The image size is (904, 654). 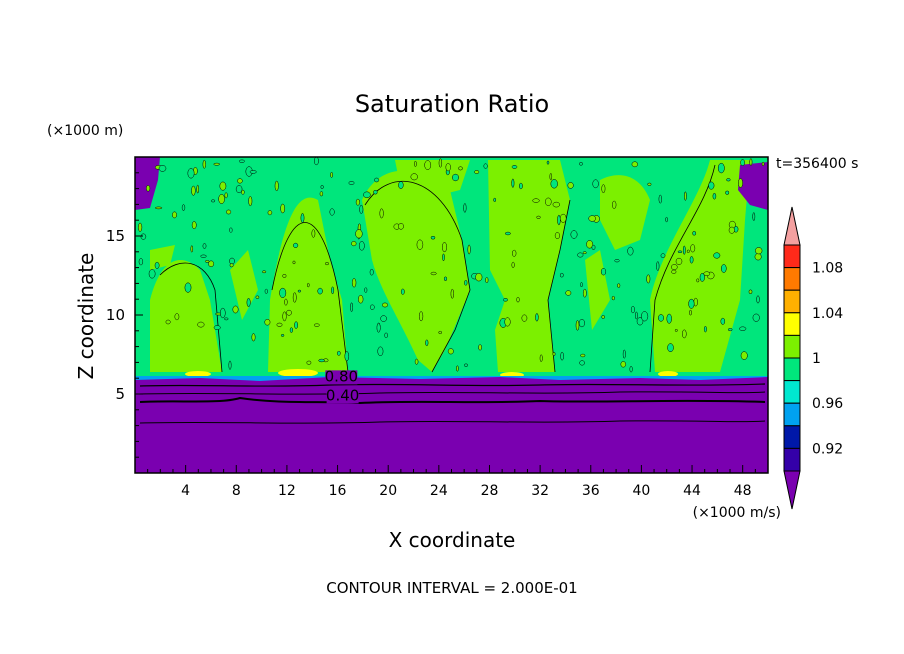 What do you see at coordinates (86, 316) in the screenshot?
I see `y-axis-label: Z coordinate` at bounding box center [86, 316].